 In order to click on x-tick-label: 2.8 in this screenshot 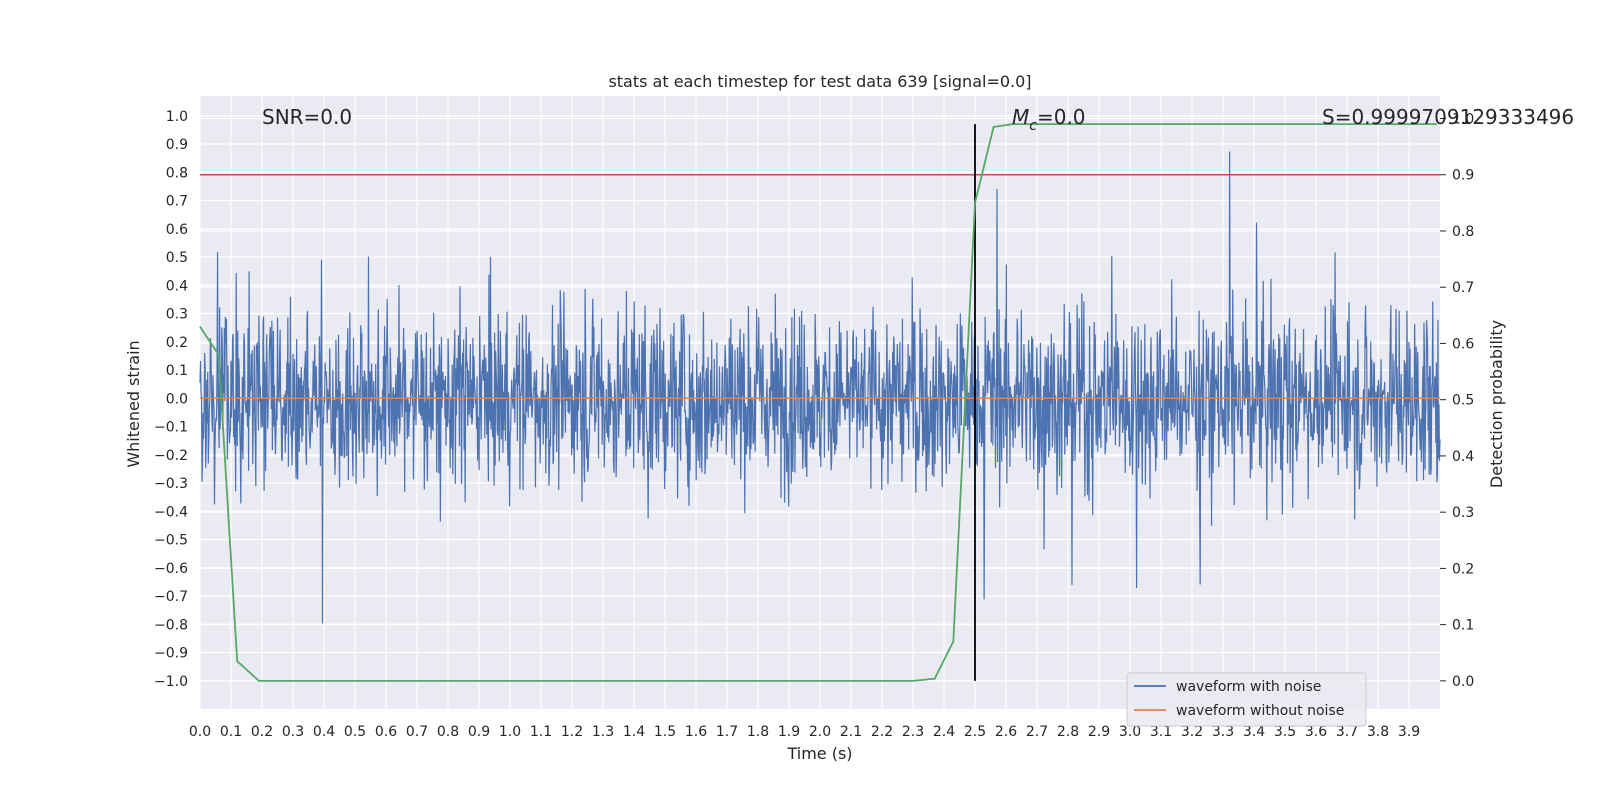, I will do `click(1068, 732)`.